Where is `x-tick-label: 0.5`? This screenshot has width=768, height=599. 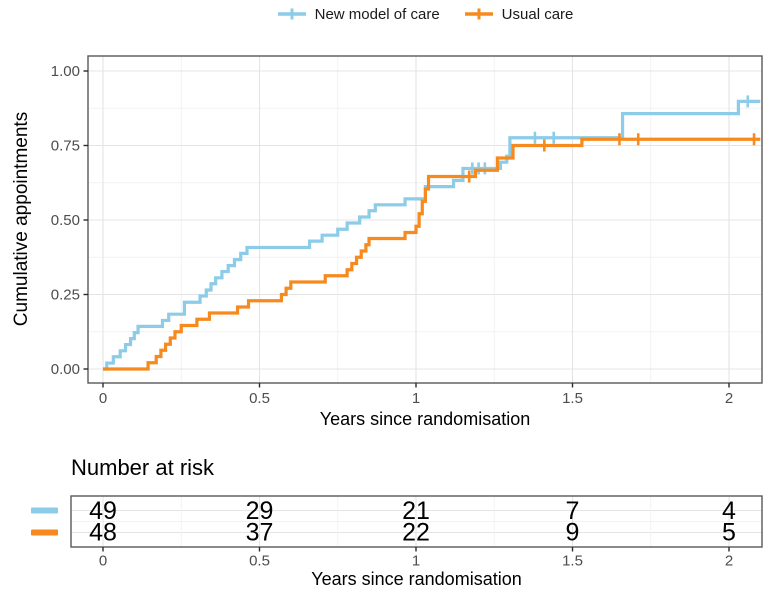 x-tick-label: 0.5 is located at coordinates (259, 398).